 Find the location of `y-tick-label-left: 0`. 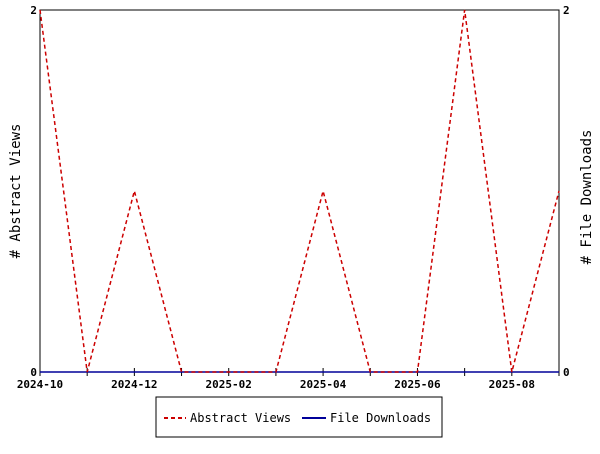

y-tick-label-left: 0 is located at coordinates (33, 372).